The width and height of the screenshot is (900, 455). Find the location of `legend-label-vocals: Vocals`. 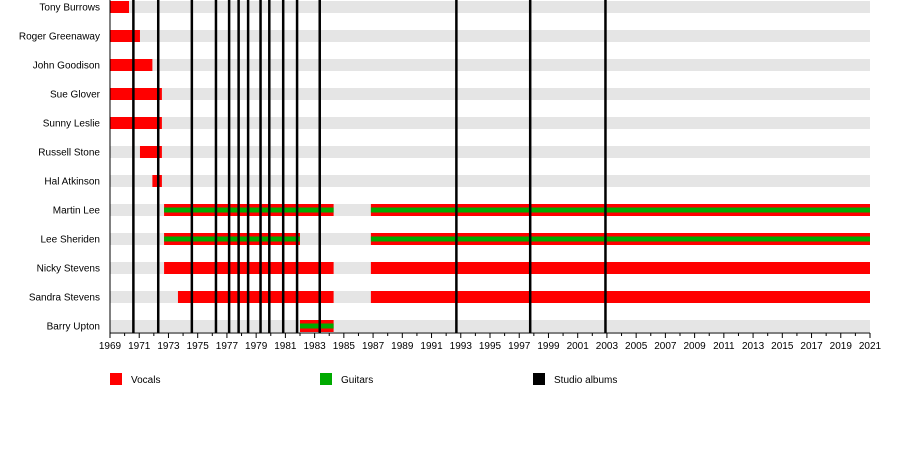

legend-label-vocals: Vocals is located at coordinates (145, 380).